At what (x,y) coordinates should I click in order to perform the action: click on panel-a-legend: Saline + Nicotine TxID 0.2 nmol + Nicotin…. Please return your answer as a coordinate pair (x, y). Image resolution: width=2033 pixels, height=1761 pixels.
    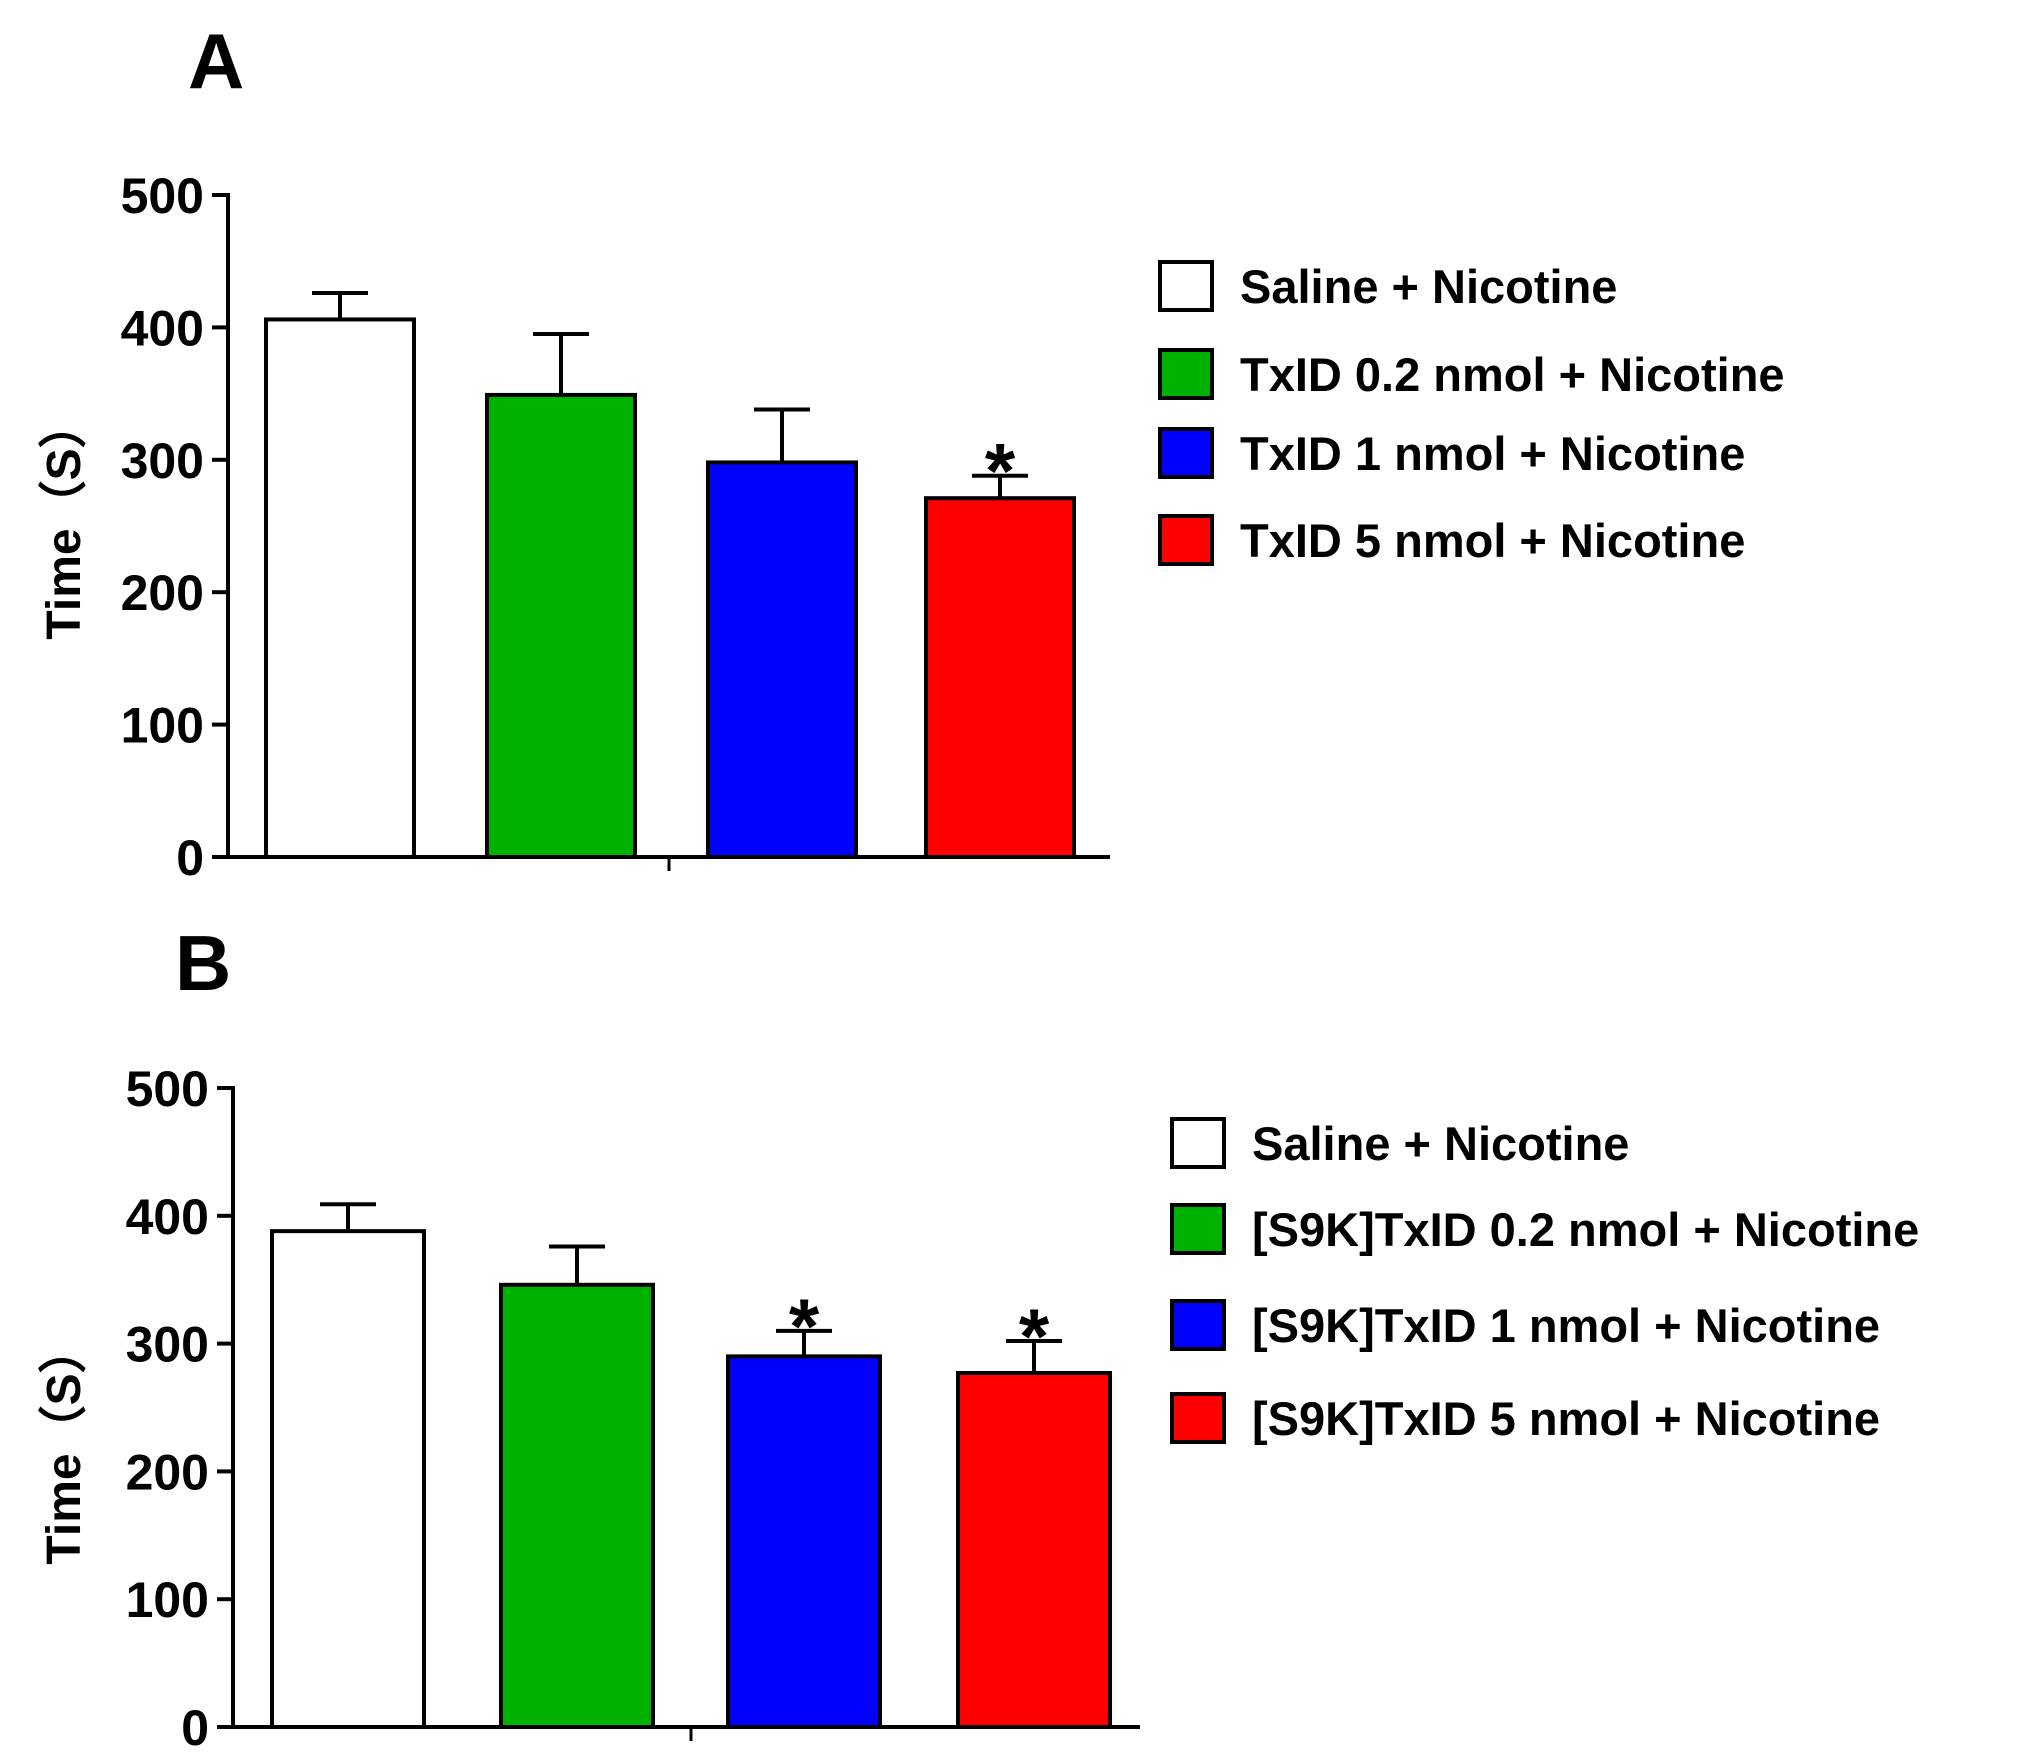
    Looking at the image, I should click on (1471, 413).